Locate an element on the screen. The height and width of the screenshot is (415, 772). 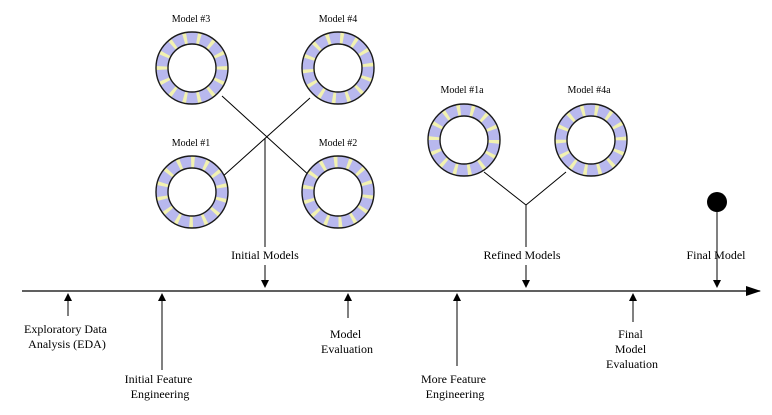
model-ring-m4 is located at coordinates (338, 68).